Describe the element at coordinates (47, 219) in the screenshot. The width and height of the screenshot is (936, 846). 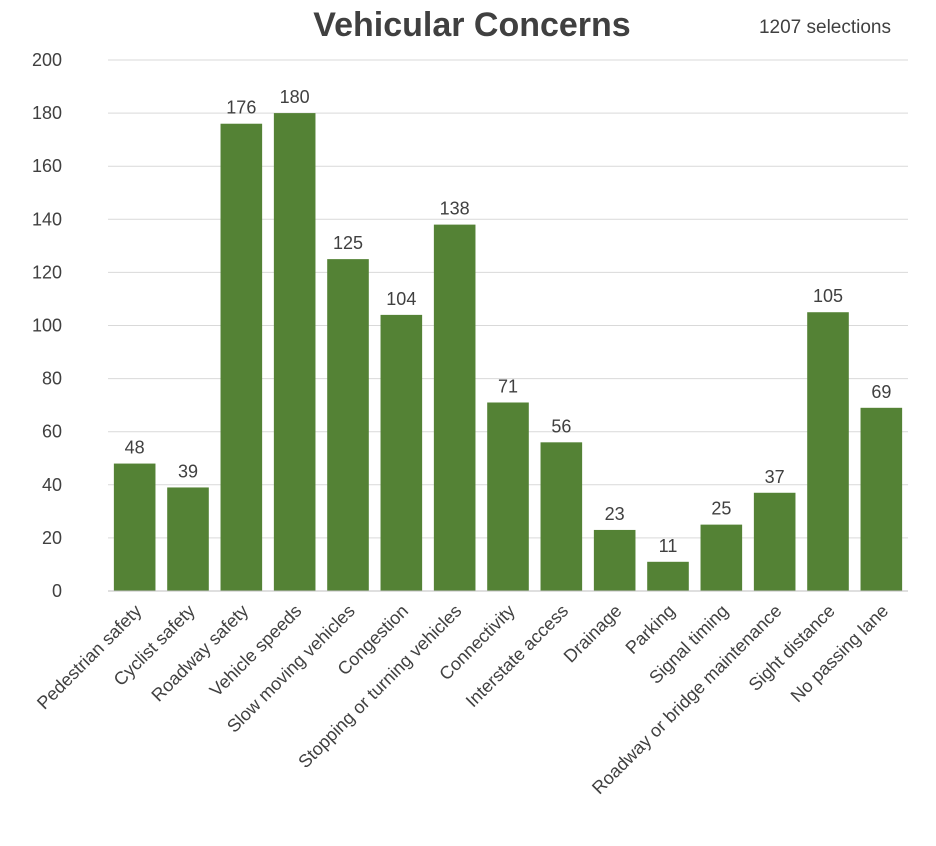
I see `y-tick-label: 140` at that location.